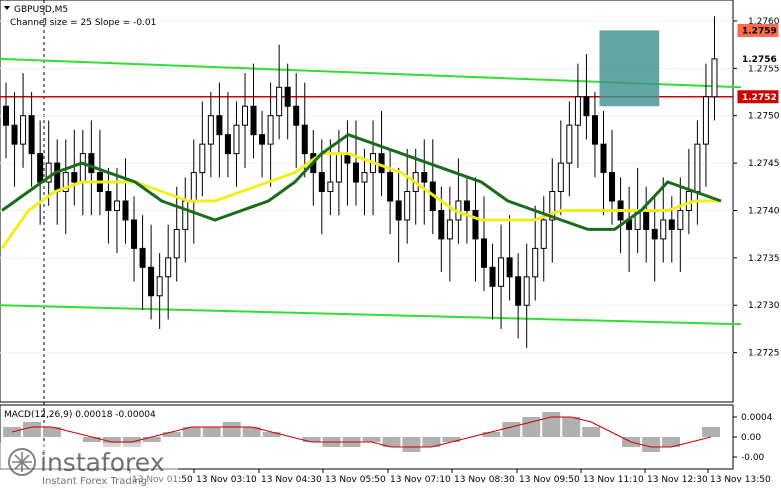 This screenshot has width=781, height=489. I want to click on macd-axis: 0.0004 0.00 -0.00, so click(753, 438).